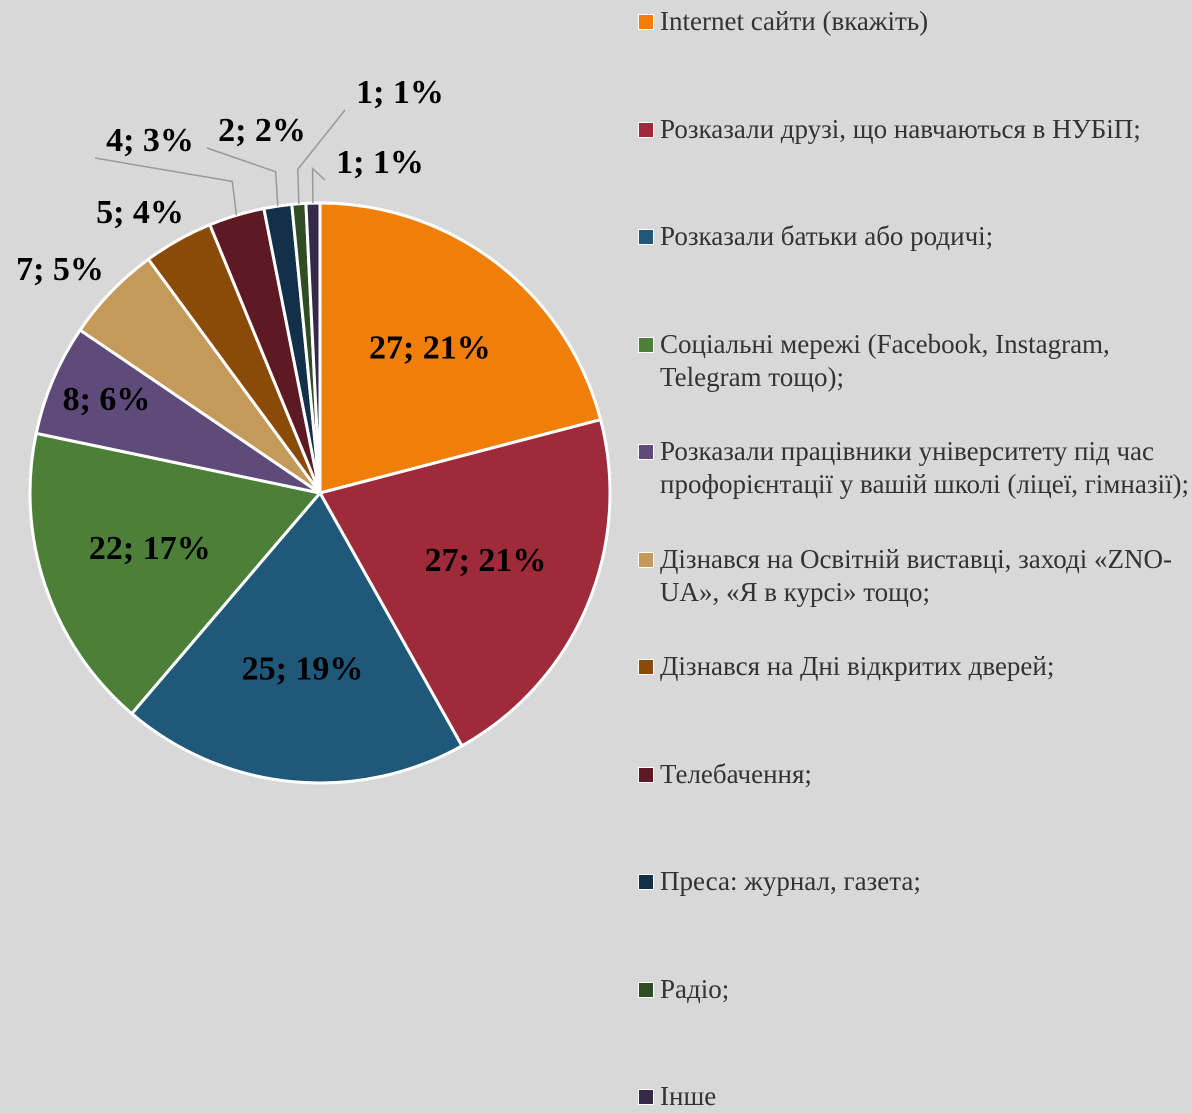 The height and width of the screenshot is (1113, 1192). Describe the element at coordinates (688, 1096) in the screenshot. I see `legend-label: Інше` at that location.